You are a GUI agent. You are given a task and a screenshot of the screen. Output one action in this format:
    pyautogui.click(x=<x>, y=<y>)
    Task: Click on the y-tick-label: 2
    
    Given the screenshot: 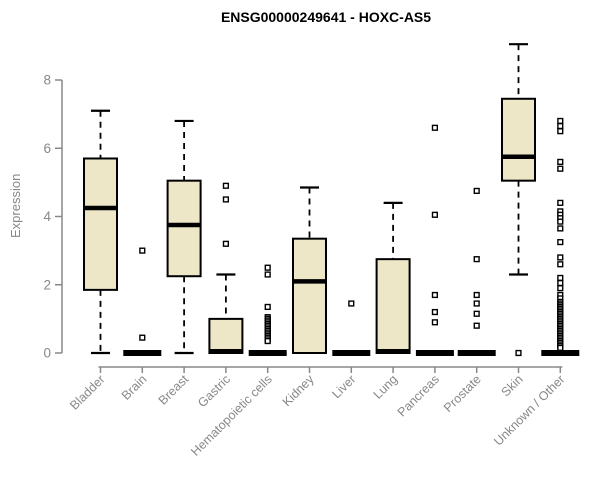 What is the action you would take?
    pyautogui.click(x=47, y=284)
    